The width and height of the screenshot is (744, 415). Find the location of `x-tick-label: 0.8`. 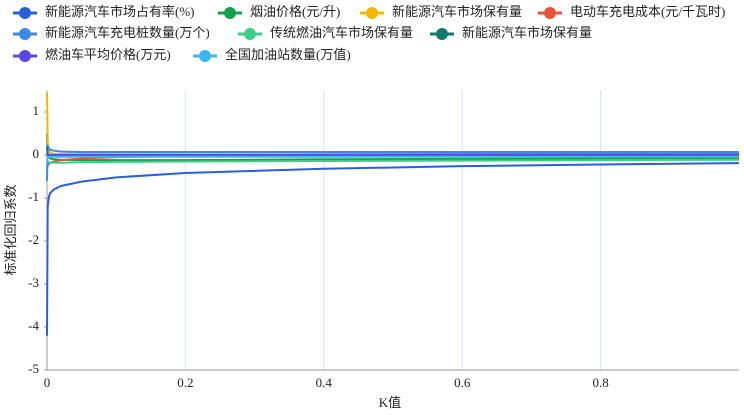

x-tick-label: 0.8 is located at coordinates (600, 382).